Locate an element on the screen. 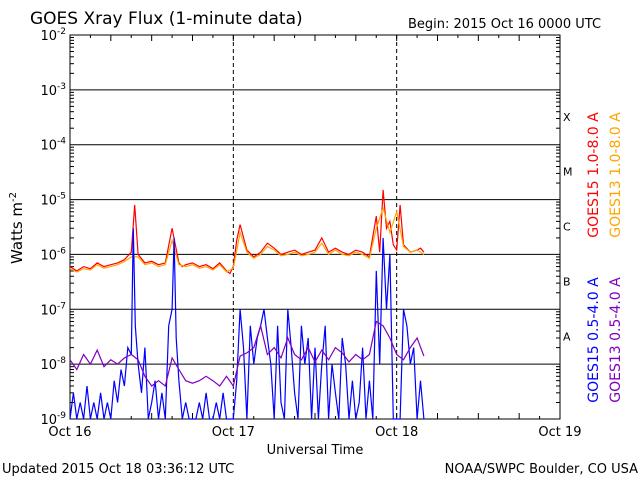 The width and height of the screenshot is (640, 480). y-tick-label: 10⁻⁸ is located at coordinates (53, 364).